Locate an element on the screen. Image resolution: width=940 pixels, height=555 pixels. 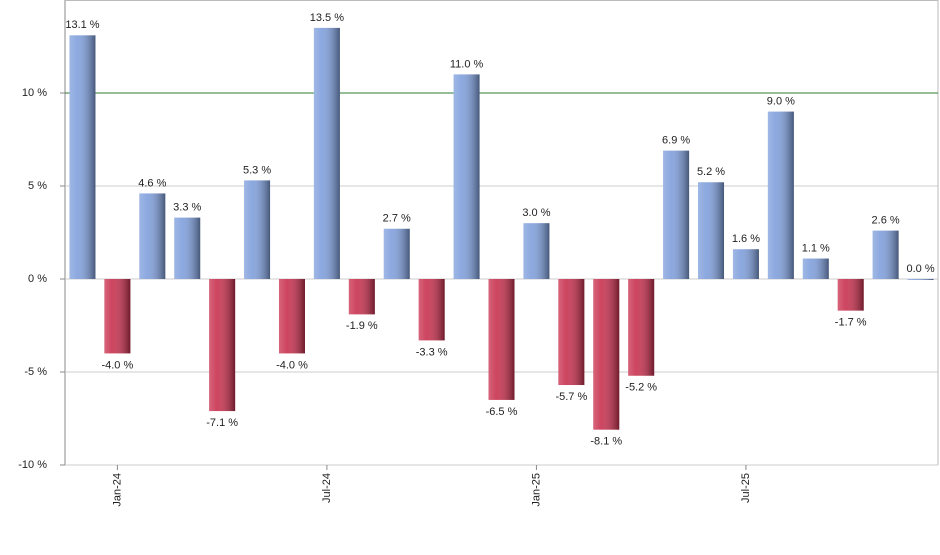
value-label: -7.1 % is located at coordinates (222, 423).